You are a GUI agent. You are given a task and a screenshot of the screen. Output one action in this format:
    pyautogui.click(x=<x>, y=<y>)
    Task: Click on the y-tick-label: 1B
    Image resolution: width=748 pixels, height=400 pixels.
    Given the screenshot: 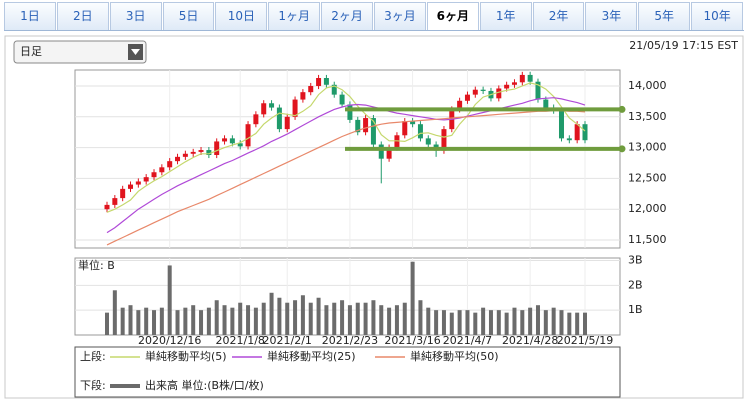 What is the action you would take?
    pyautogui.click(x=635, y=309)
    